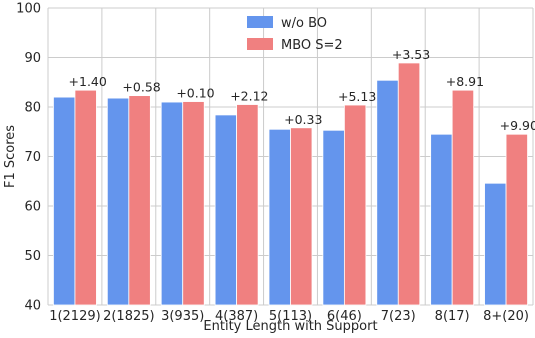  I want to click on x-tick-label: 5(113), so click(290, 316).